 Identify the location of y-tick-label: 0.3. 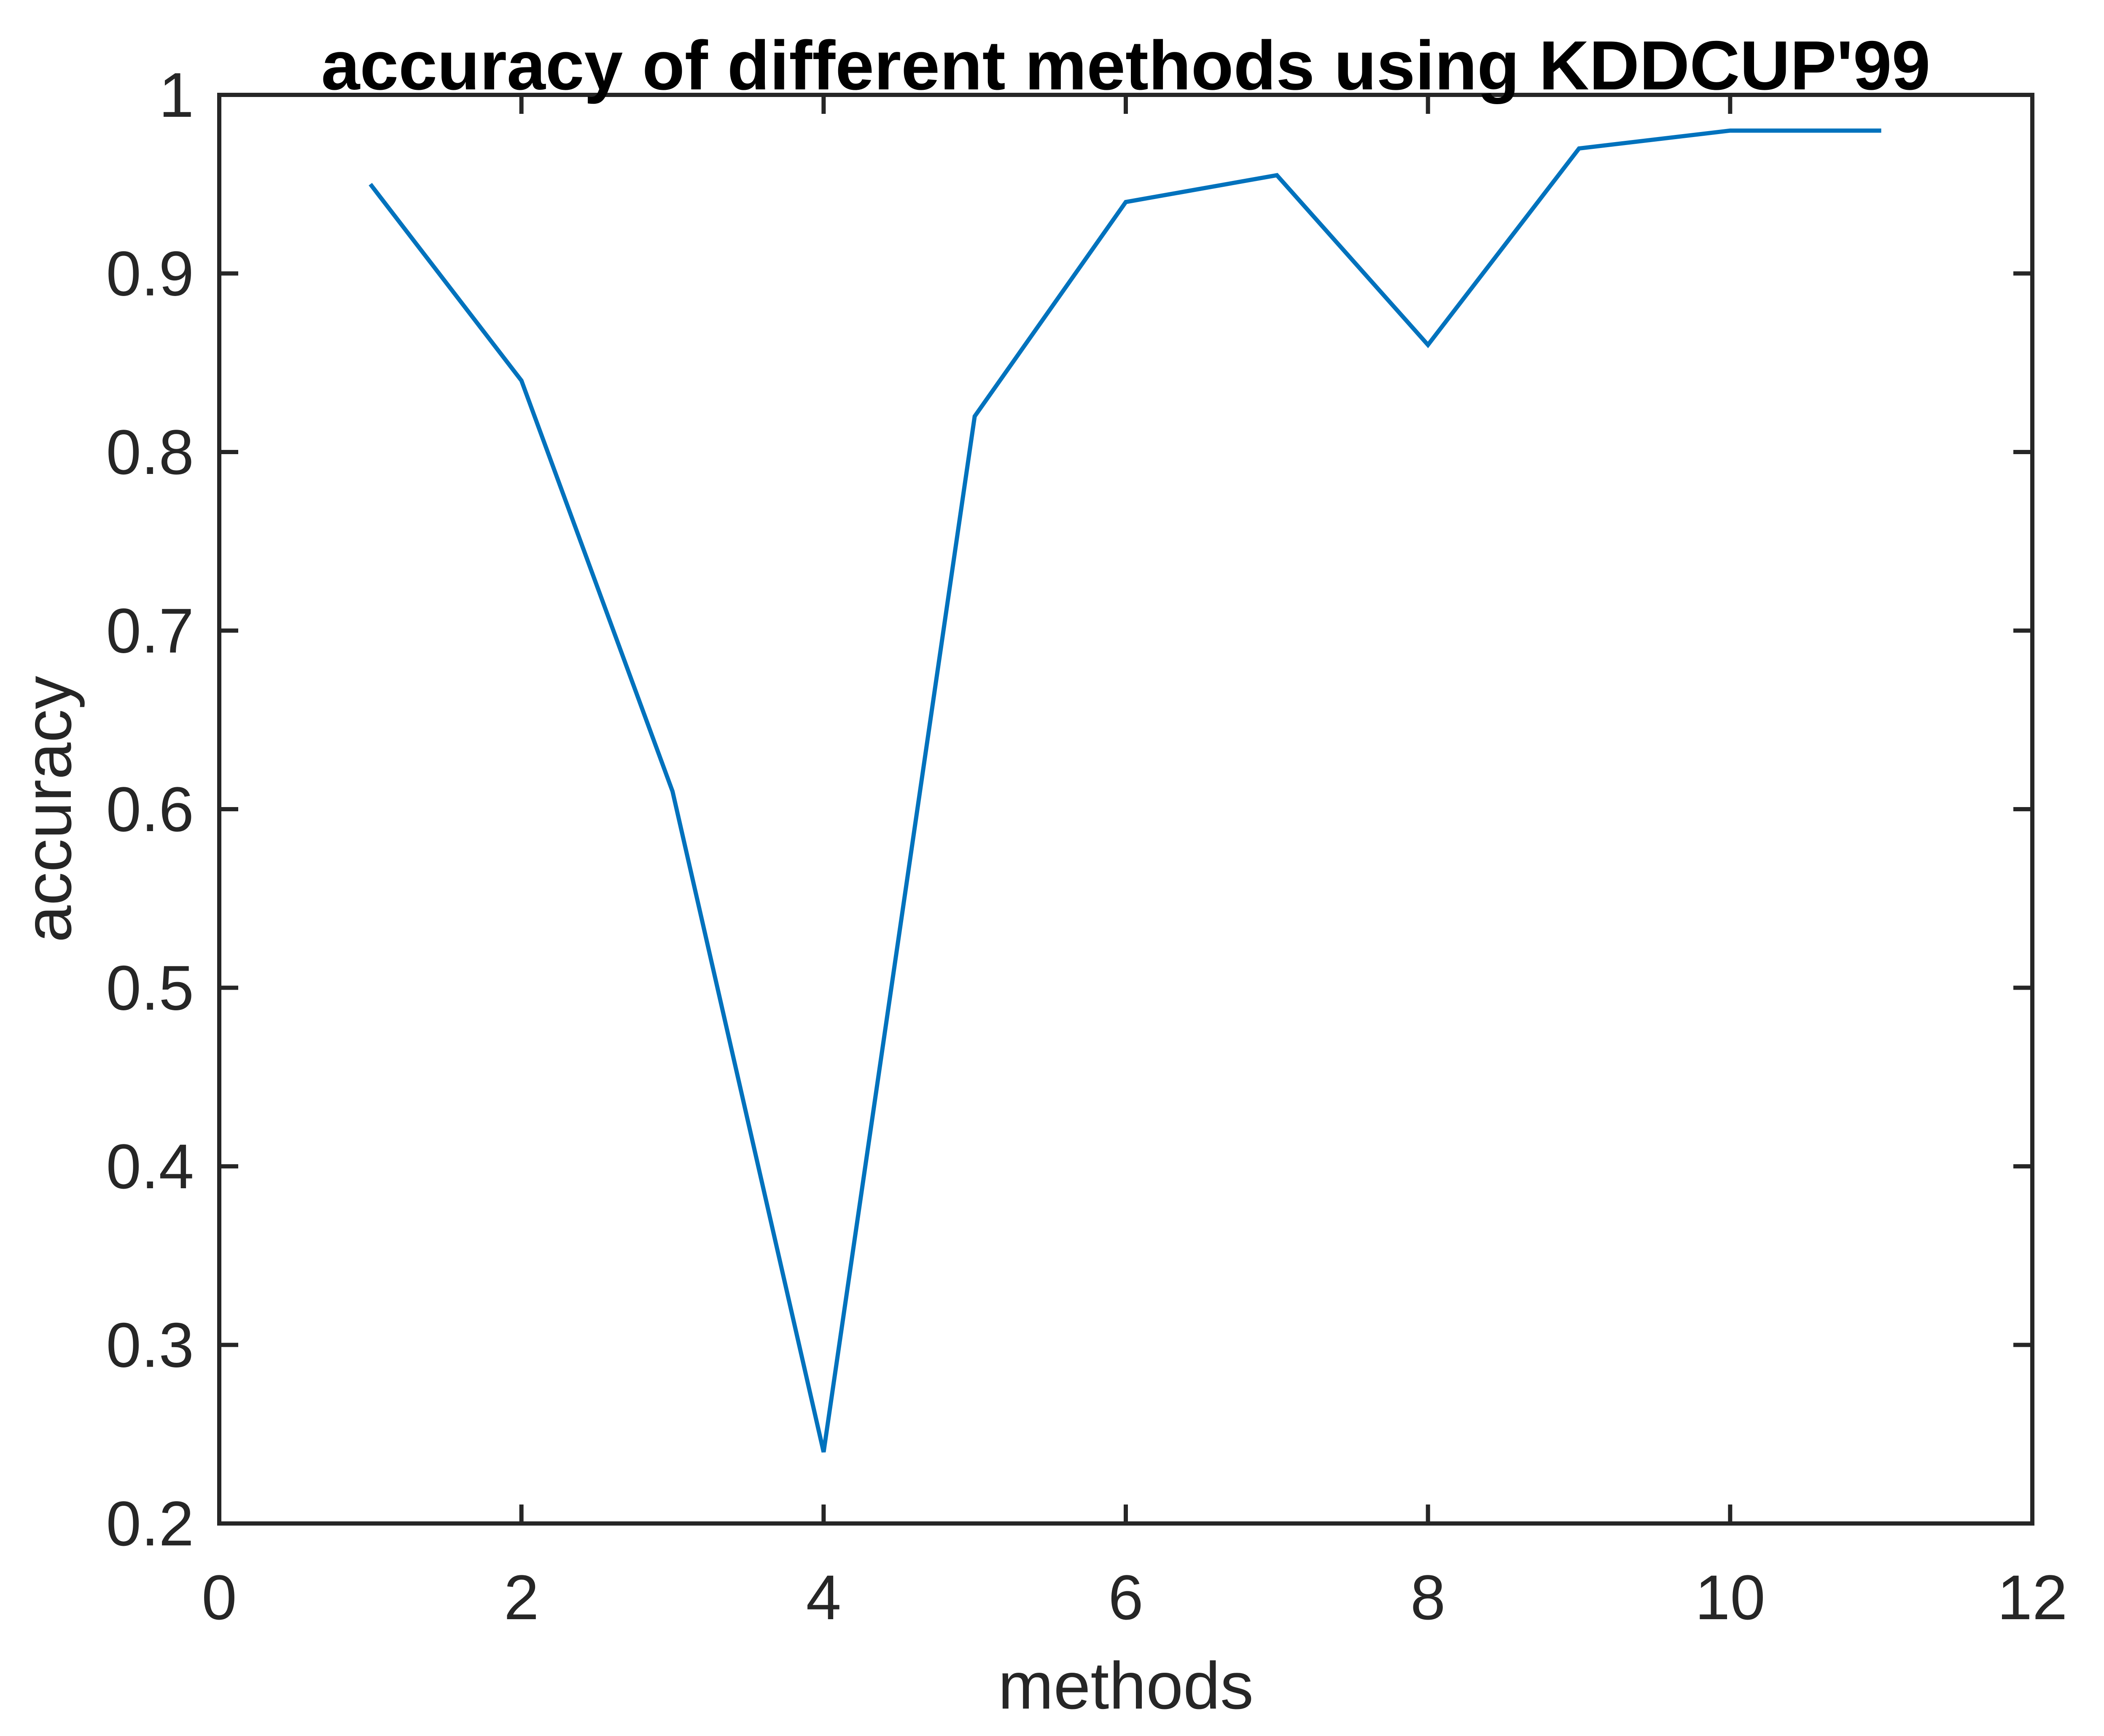
(150, 1345).